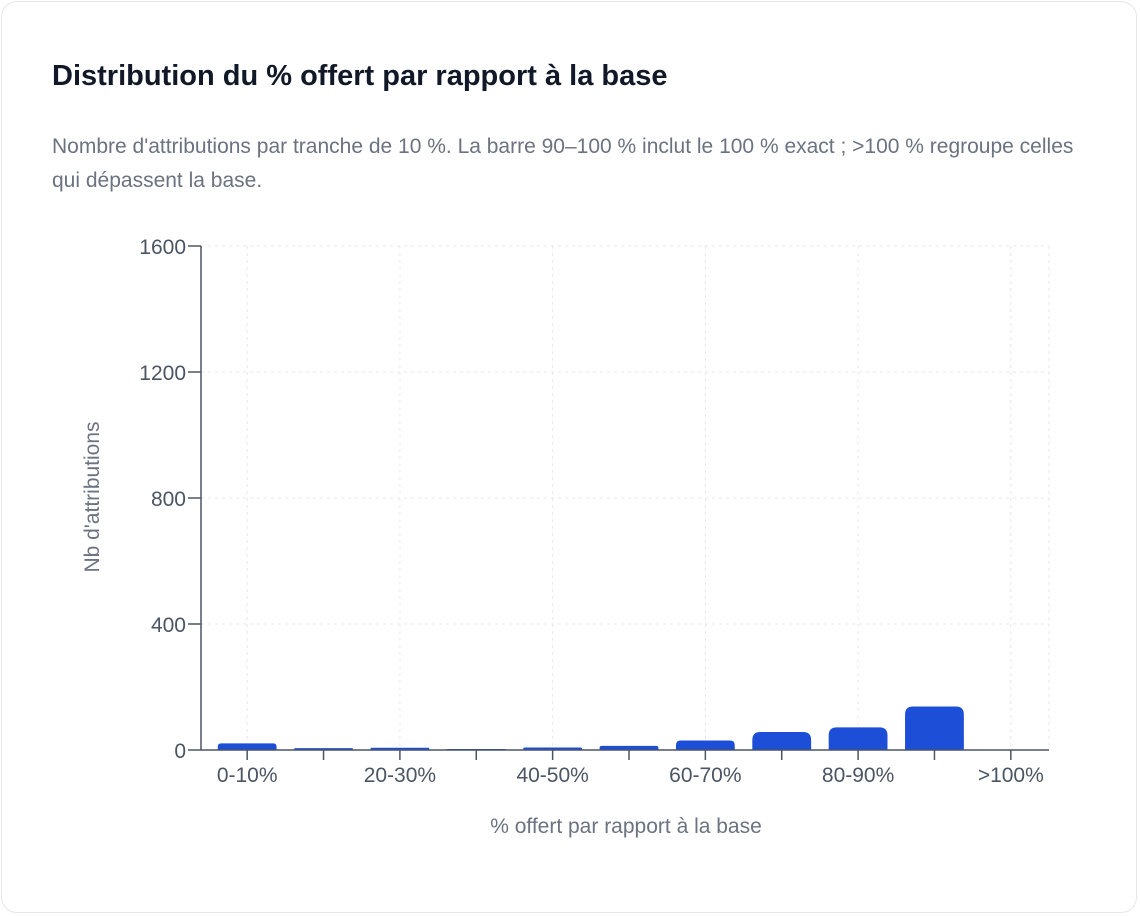 The height and width of the screenshot is (916, 1140). I want to click on x-tick-label: >100%, so click(1011, 775).